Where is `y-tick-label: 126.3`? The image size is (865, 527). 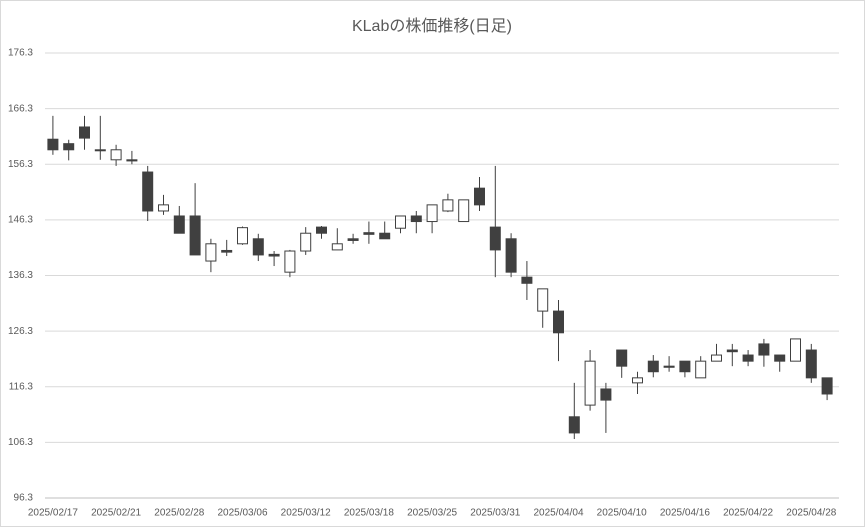
y-tick-label: 126.3 is located at coordinates (20, 331).